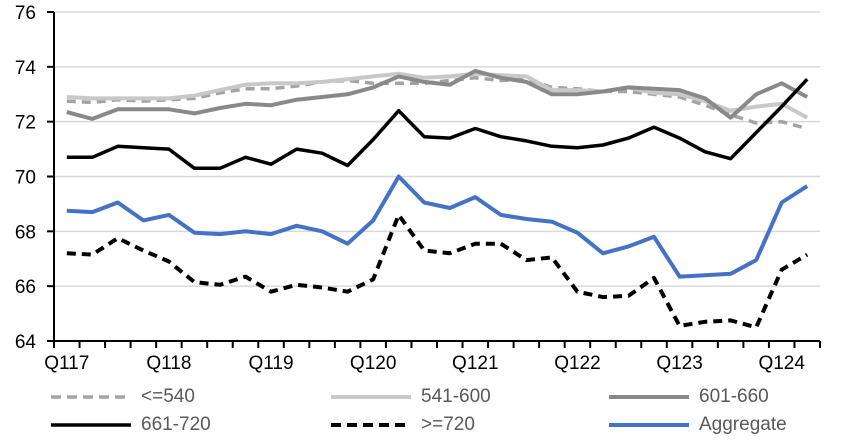  What do you see at coordinates (697, 425) in the screenshot?
I see `legend-item-aggregate: Aggregate` at bounding box center [697, 425].